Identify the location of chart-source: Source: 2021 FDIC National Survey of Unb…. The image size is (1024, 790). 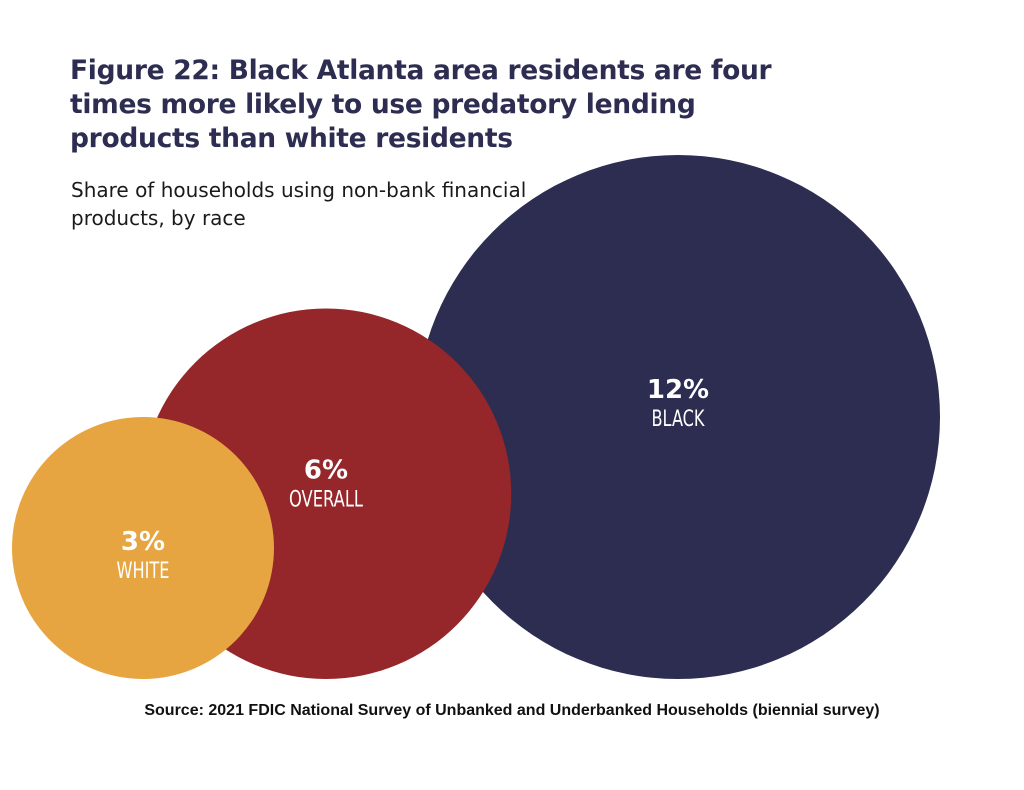
(512, 710).